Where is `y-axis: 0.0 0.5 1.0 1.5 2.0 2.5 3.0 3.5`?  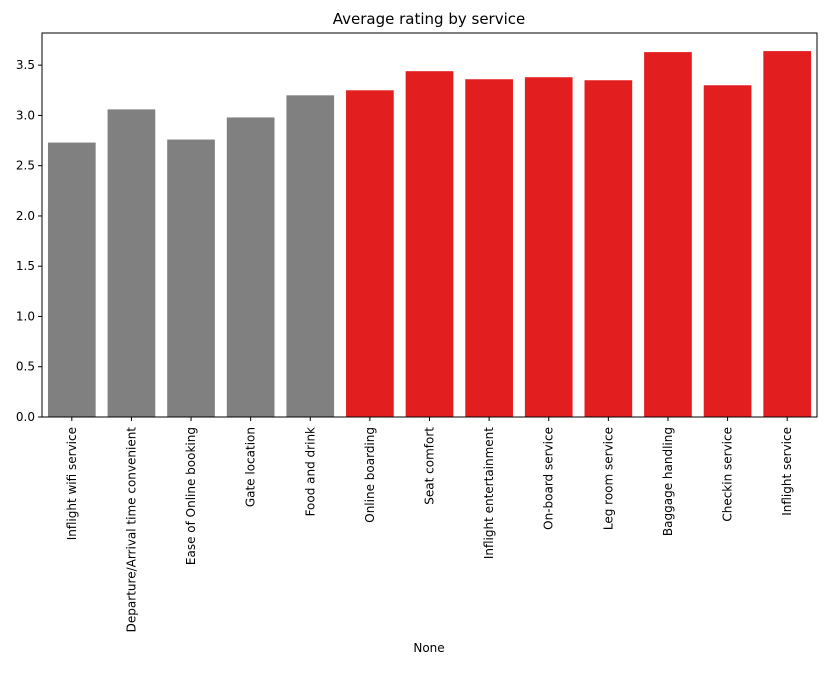 y-axis: 0.0 0.5 1.0 1.5 2.0 2.5 3.0 3.5 is located at coordinates (29, 241).